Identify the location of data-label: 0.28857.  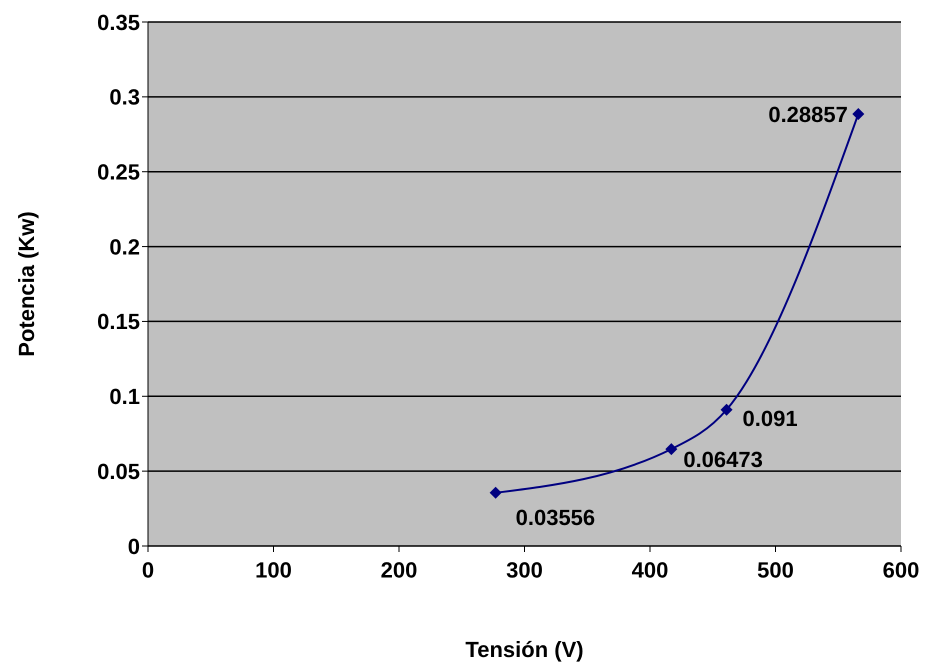
(808, 114).